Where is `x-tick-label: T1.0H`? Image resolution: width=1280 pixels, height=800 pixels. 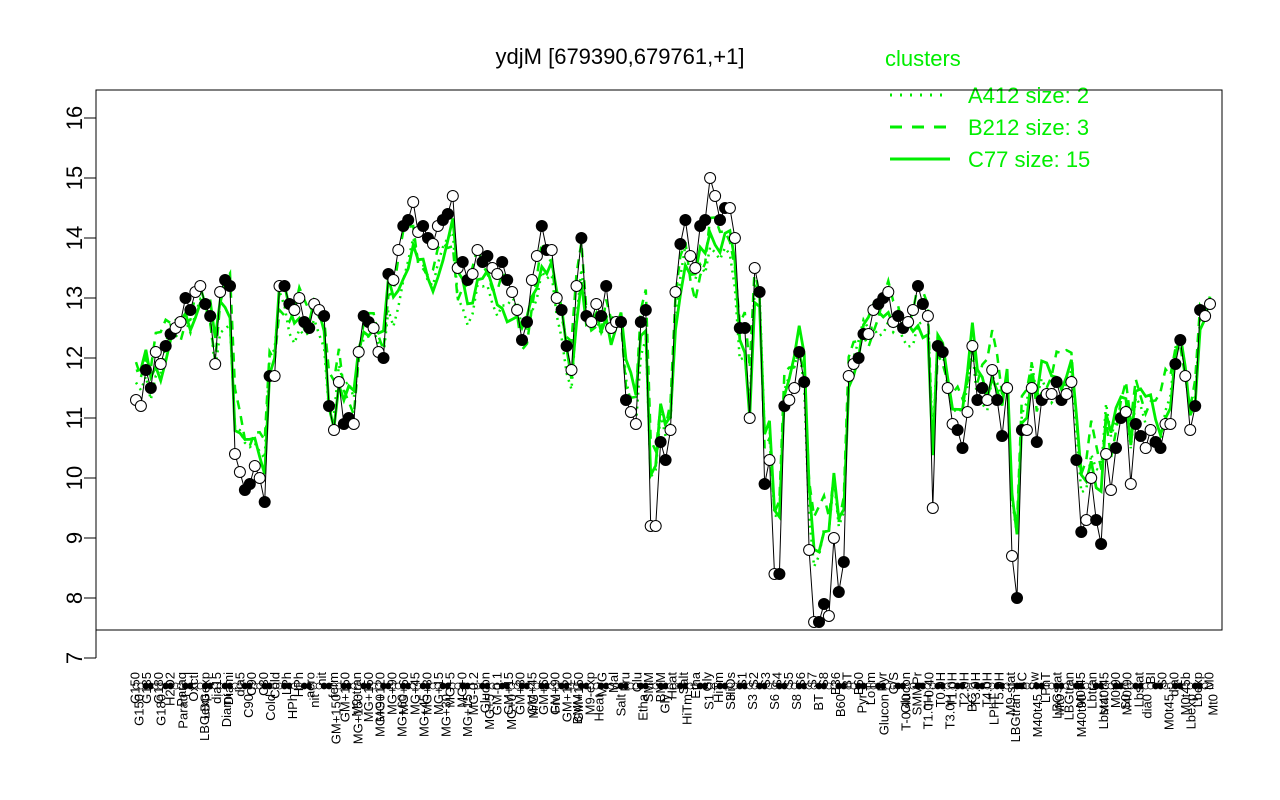
x-tick-label: T1.0H is located at coordinates (952, 689).